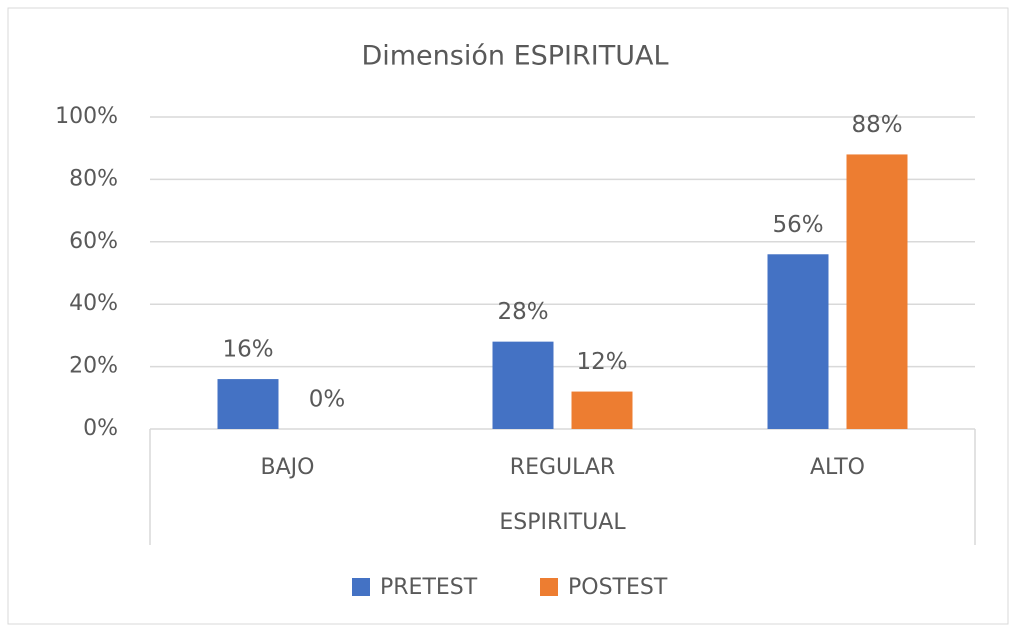 The width and height of the screenshot is (1014, 633). What do you see at coordinates (247, 350) in the screenshot?
I see `data-label: 16%` at bounding box center [247, 350].